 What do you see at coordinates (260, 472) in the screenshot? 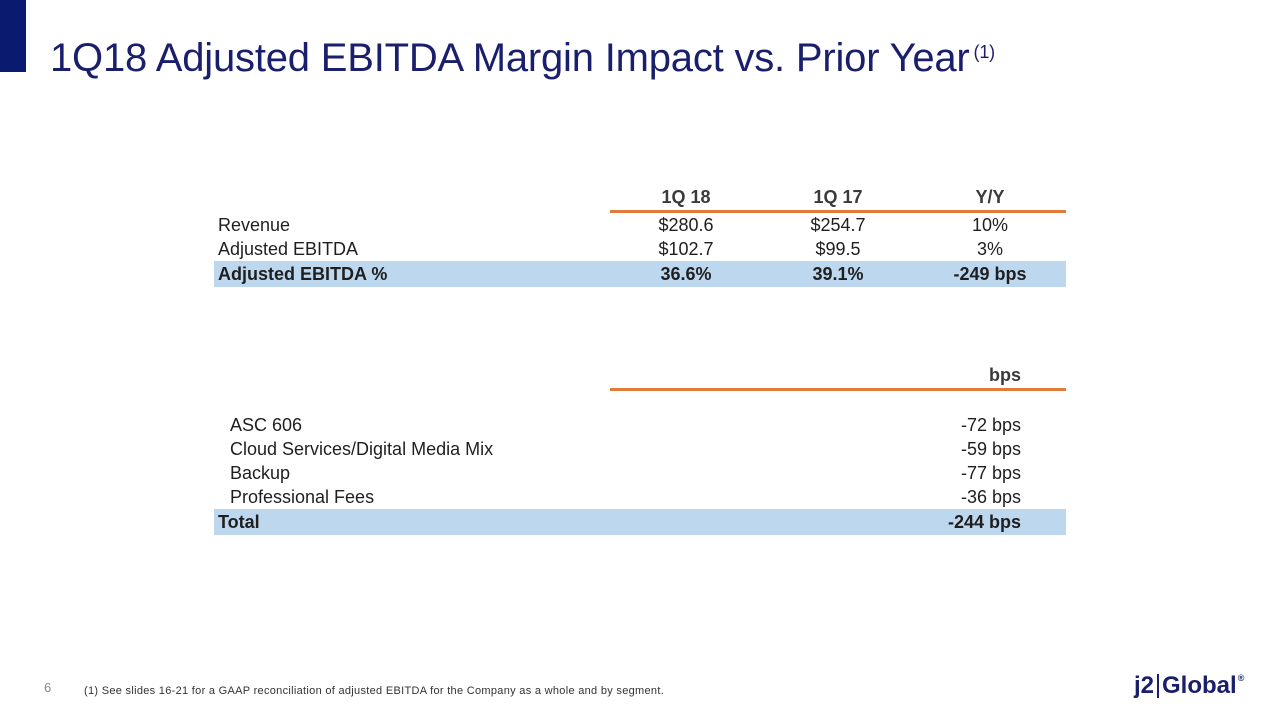
I see `row-label: Backup` at bounding box center [260, 472].